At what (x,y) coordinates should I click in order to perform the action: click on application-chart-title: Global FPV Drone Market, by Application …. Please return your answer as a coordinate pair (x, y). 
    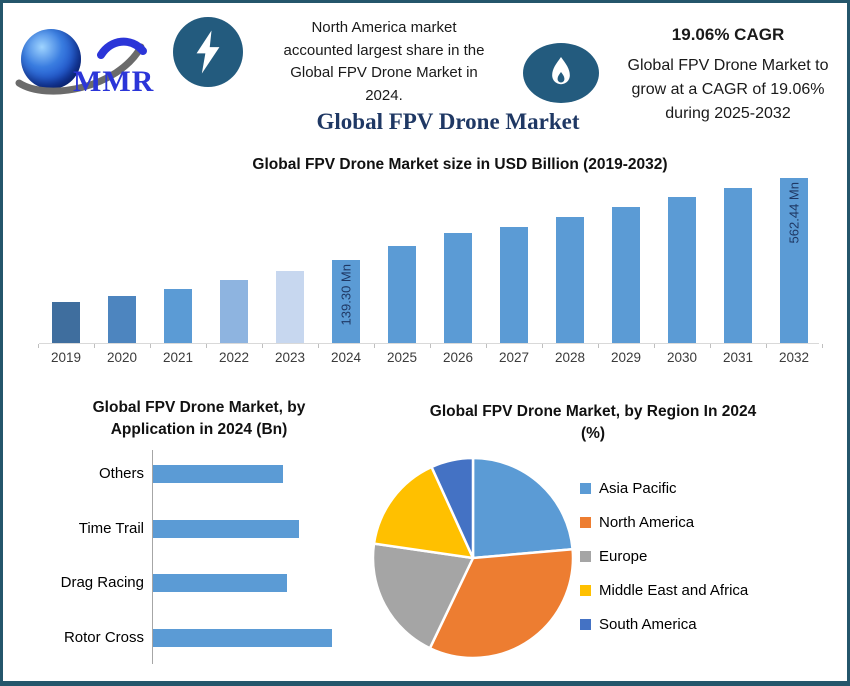
    Looking at the image, I should click on (199, 419).